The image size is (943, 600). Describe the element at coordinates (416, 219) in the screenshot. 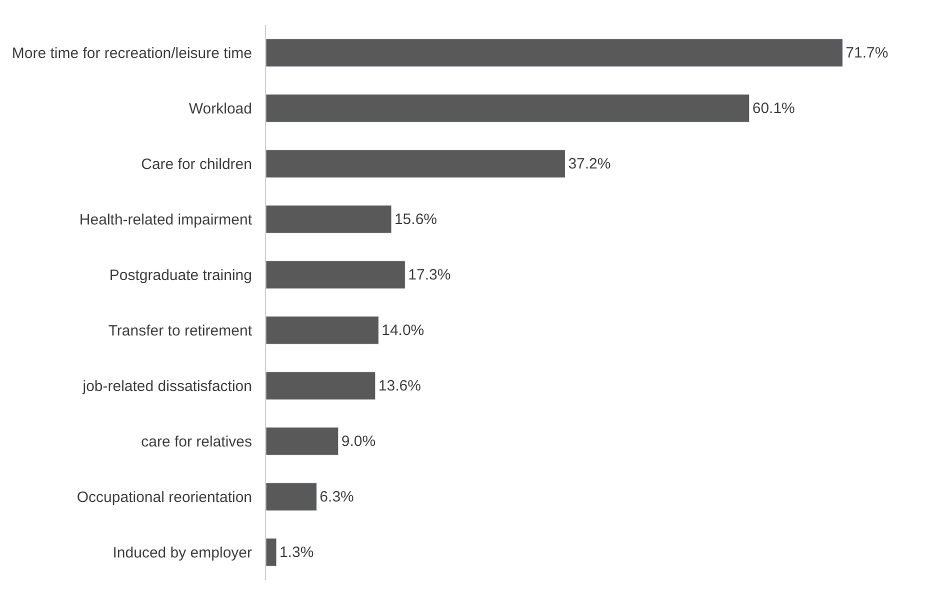

I see `data-label: 15.6%` at that location.